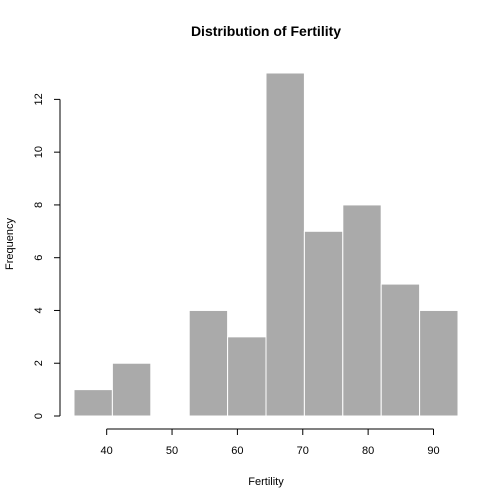 The width and height of the screenshot is (504, 504). I want to click on x-tick-label-80: 80, so click(368, 451).